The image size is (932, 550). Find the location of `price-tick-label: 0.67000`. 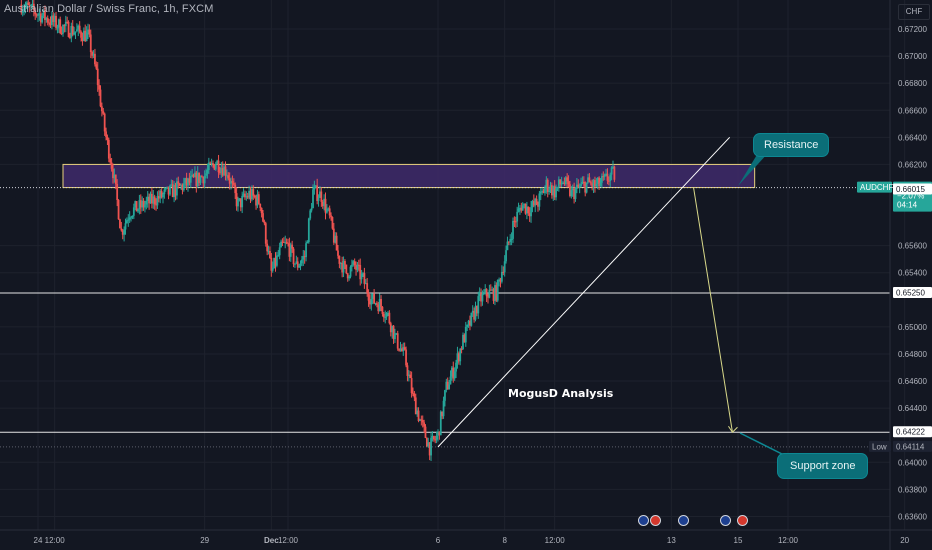

price-tick-label: 0.67000 is located at coordinates (912, 56).